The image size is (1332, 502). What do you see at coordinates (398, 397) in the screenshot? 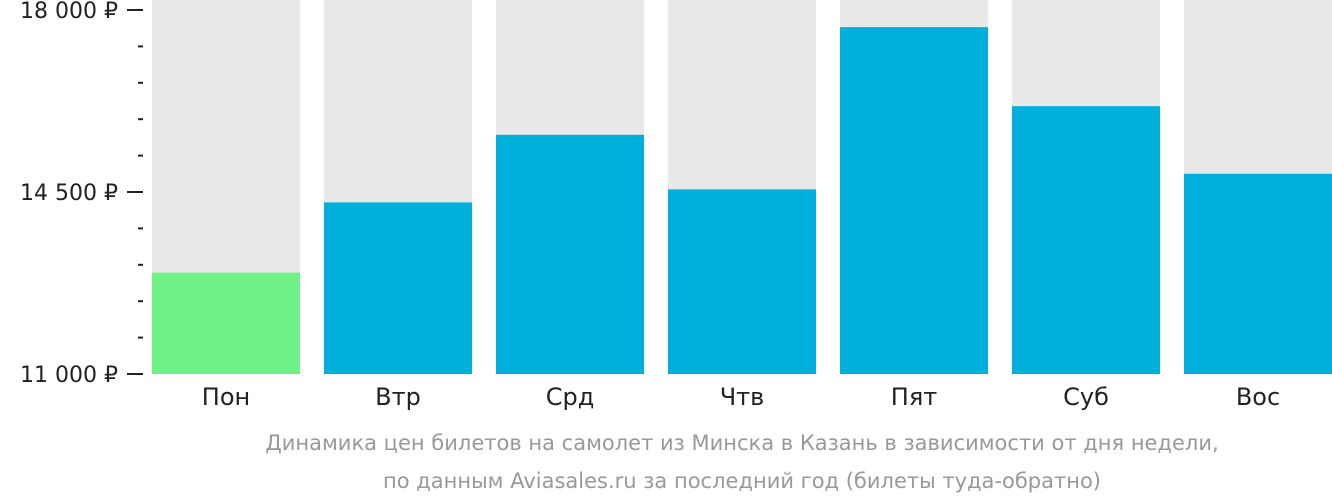
I see `x-tick-label: Втр` at bounding box center [398, 397].